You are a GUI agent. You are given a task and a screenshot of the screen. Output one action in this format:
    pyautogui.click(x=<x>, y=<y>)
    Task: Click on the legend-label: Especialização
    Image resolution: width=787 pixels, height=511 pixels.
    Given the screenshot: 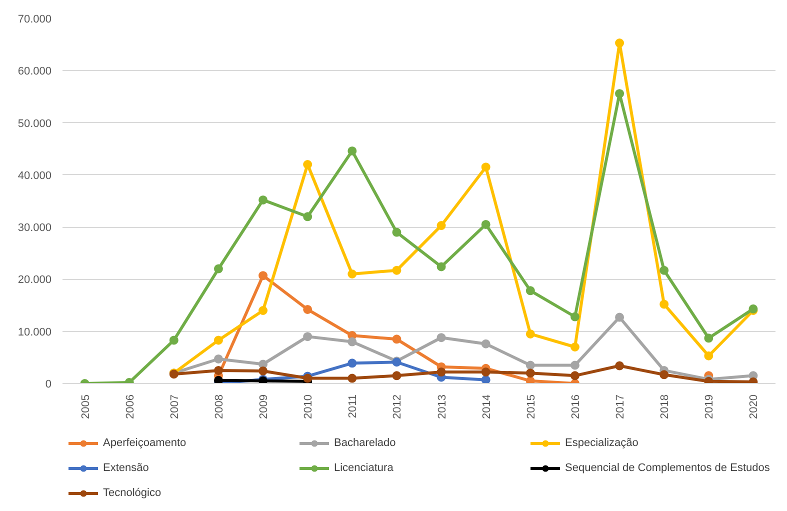 What is the action you would take?
    pyautogui.click(x=602, y=443)
    